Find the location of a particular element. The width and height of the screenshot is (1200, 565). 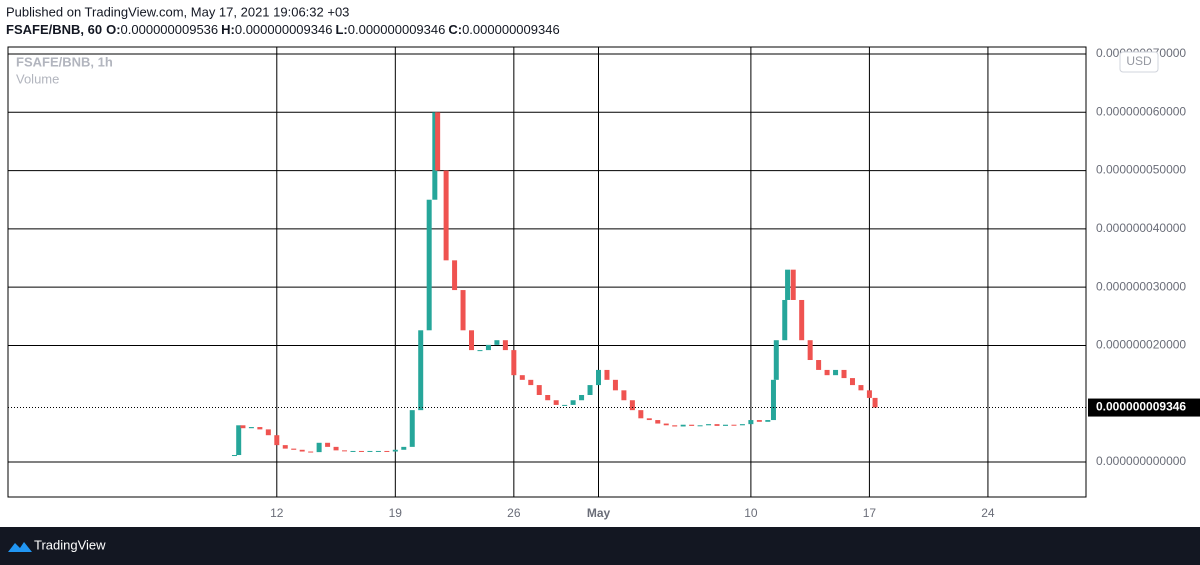

legend-symbol: FSAFE/BNB, 1h is located at coordinates (64, 61).